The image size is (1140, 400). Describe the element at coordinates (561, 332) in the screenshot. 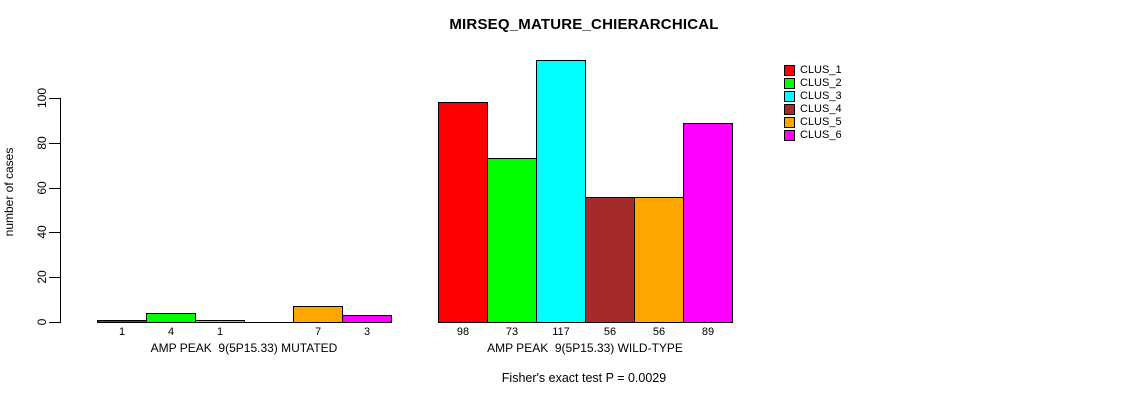

I see `bar-value-label: 117` at that location.